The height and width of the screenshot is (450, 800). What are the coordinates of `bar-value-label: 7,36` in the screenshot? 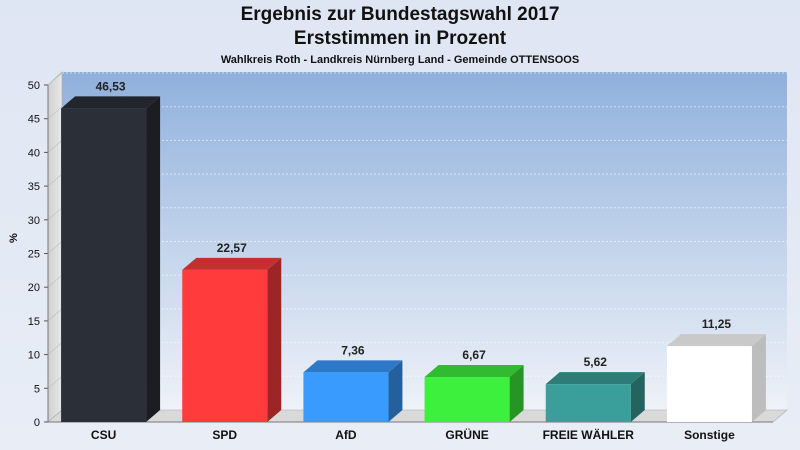 It's located at (353, 350).